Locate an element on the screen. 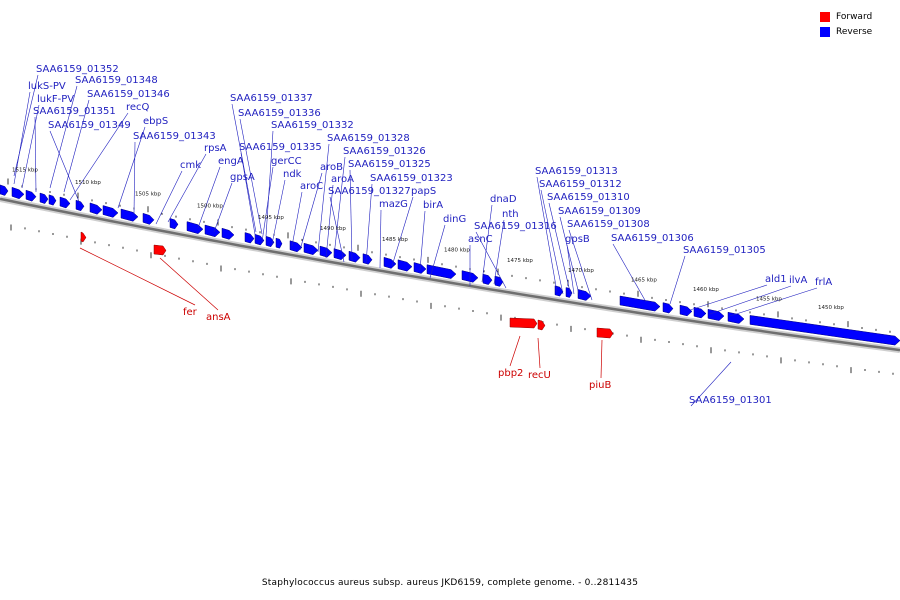  reverse-gene-label-36: SAA6159_01313 is located at coordinates (576, 171).